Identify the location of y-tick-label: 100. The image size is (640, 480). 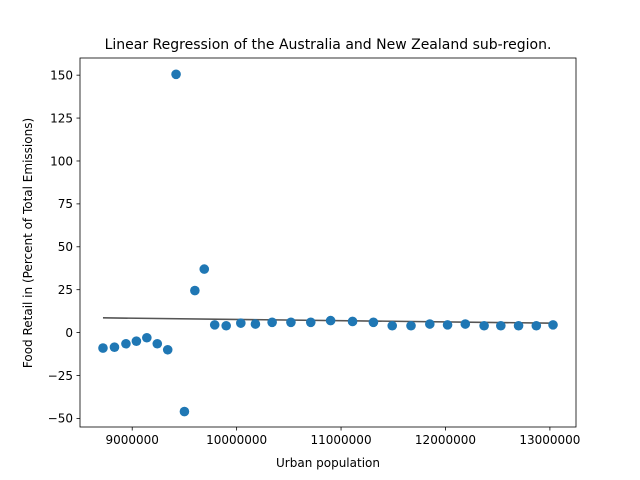
(61, 161).